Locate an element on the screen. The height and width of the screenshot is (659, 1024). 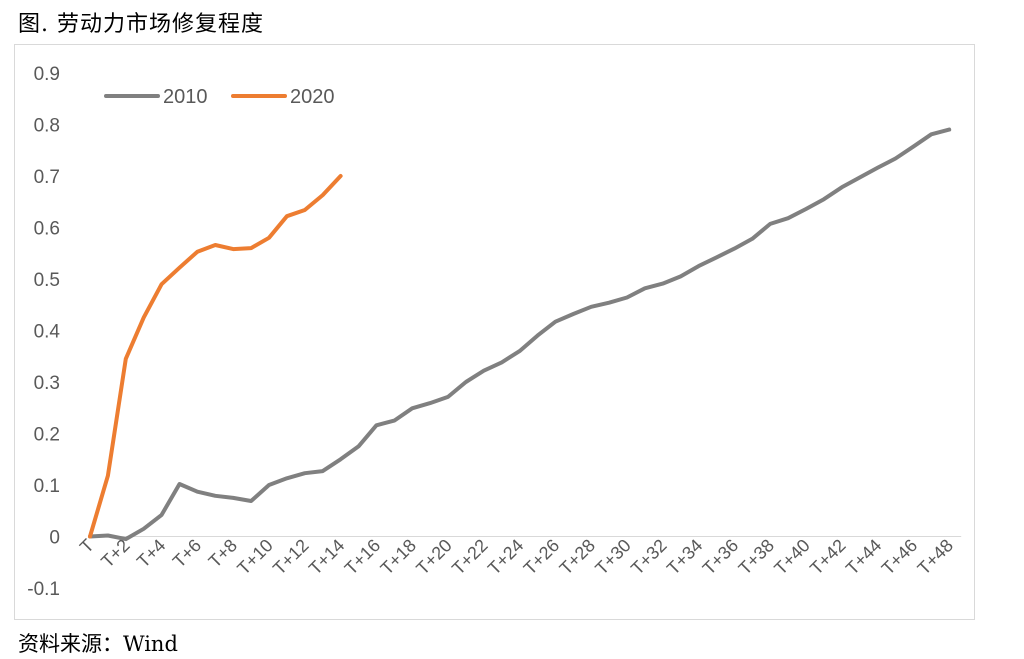
x-tick-label: T+38 is located at coordinates (757, 557).